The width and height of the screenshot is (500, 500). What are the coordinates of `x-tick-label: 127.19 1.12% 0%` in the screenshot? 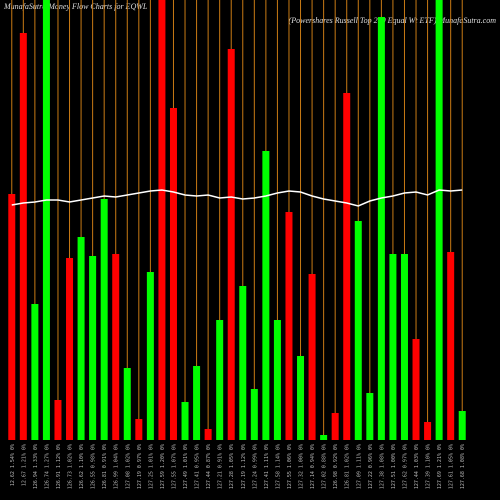 It's located at (244, 466).